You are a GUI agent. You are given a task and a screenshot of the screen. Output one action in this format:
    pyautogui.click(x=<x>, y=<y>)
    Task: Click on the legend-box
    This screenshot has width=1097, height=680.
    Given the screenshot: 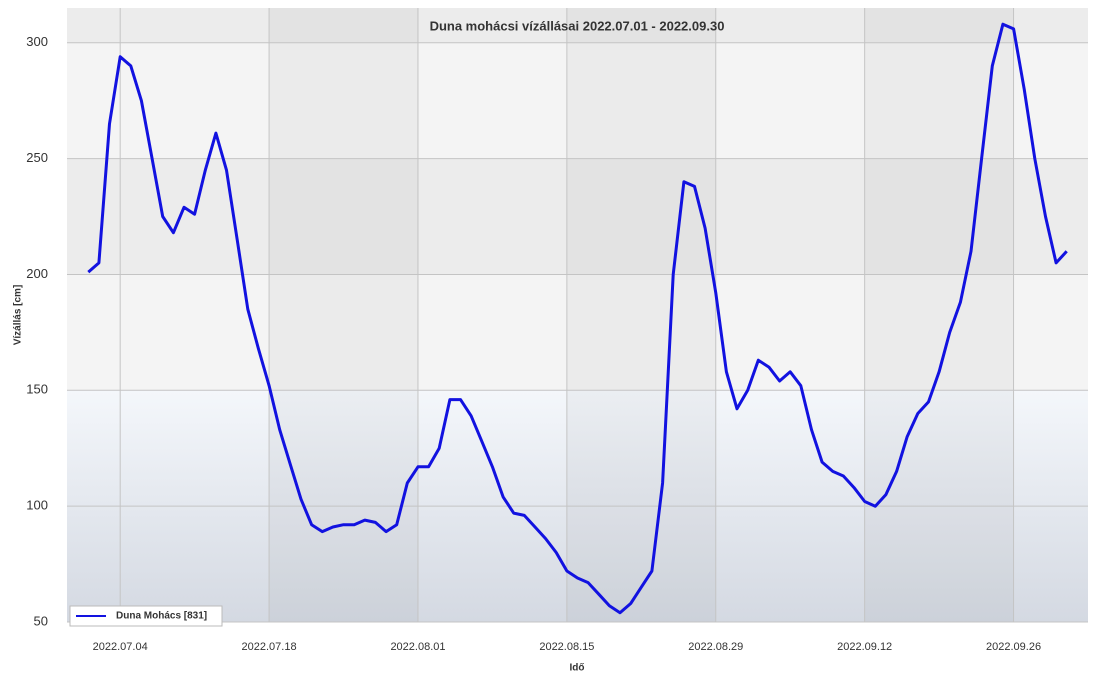 What is the action you would take?
    pyautogui.click(x=146, y=616)
    